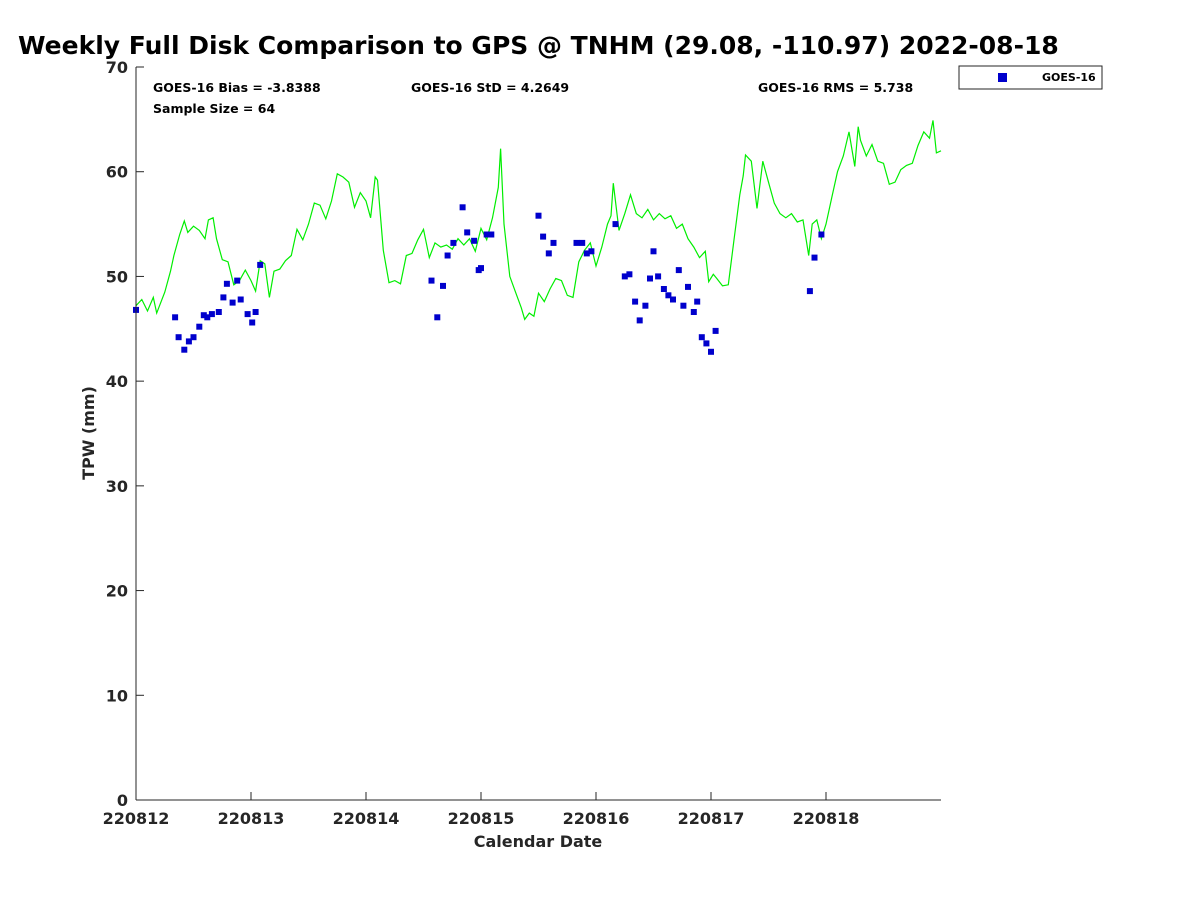 The image size is (1200, 900). I want to click on y-axis-label: TPW (mm), so click(88, 433).